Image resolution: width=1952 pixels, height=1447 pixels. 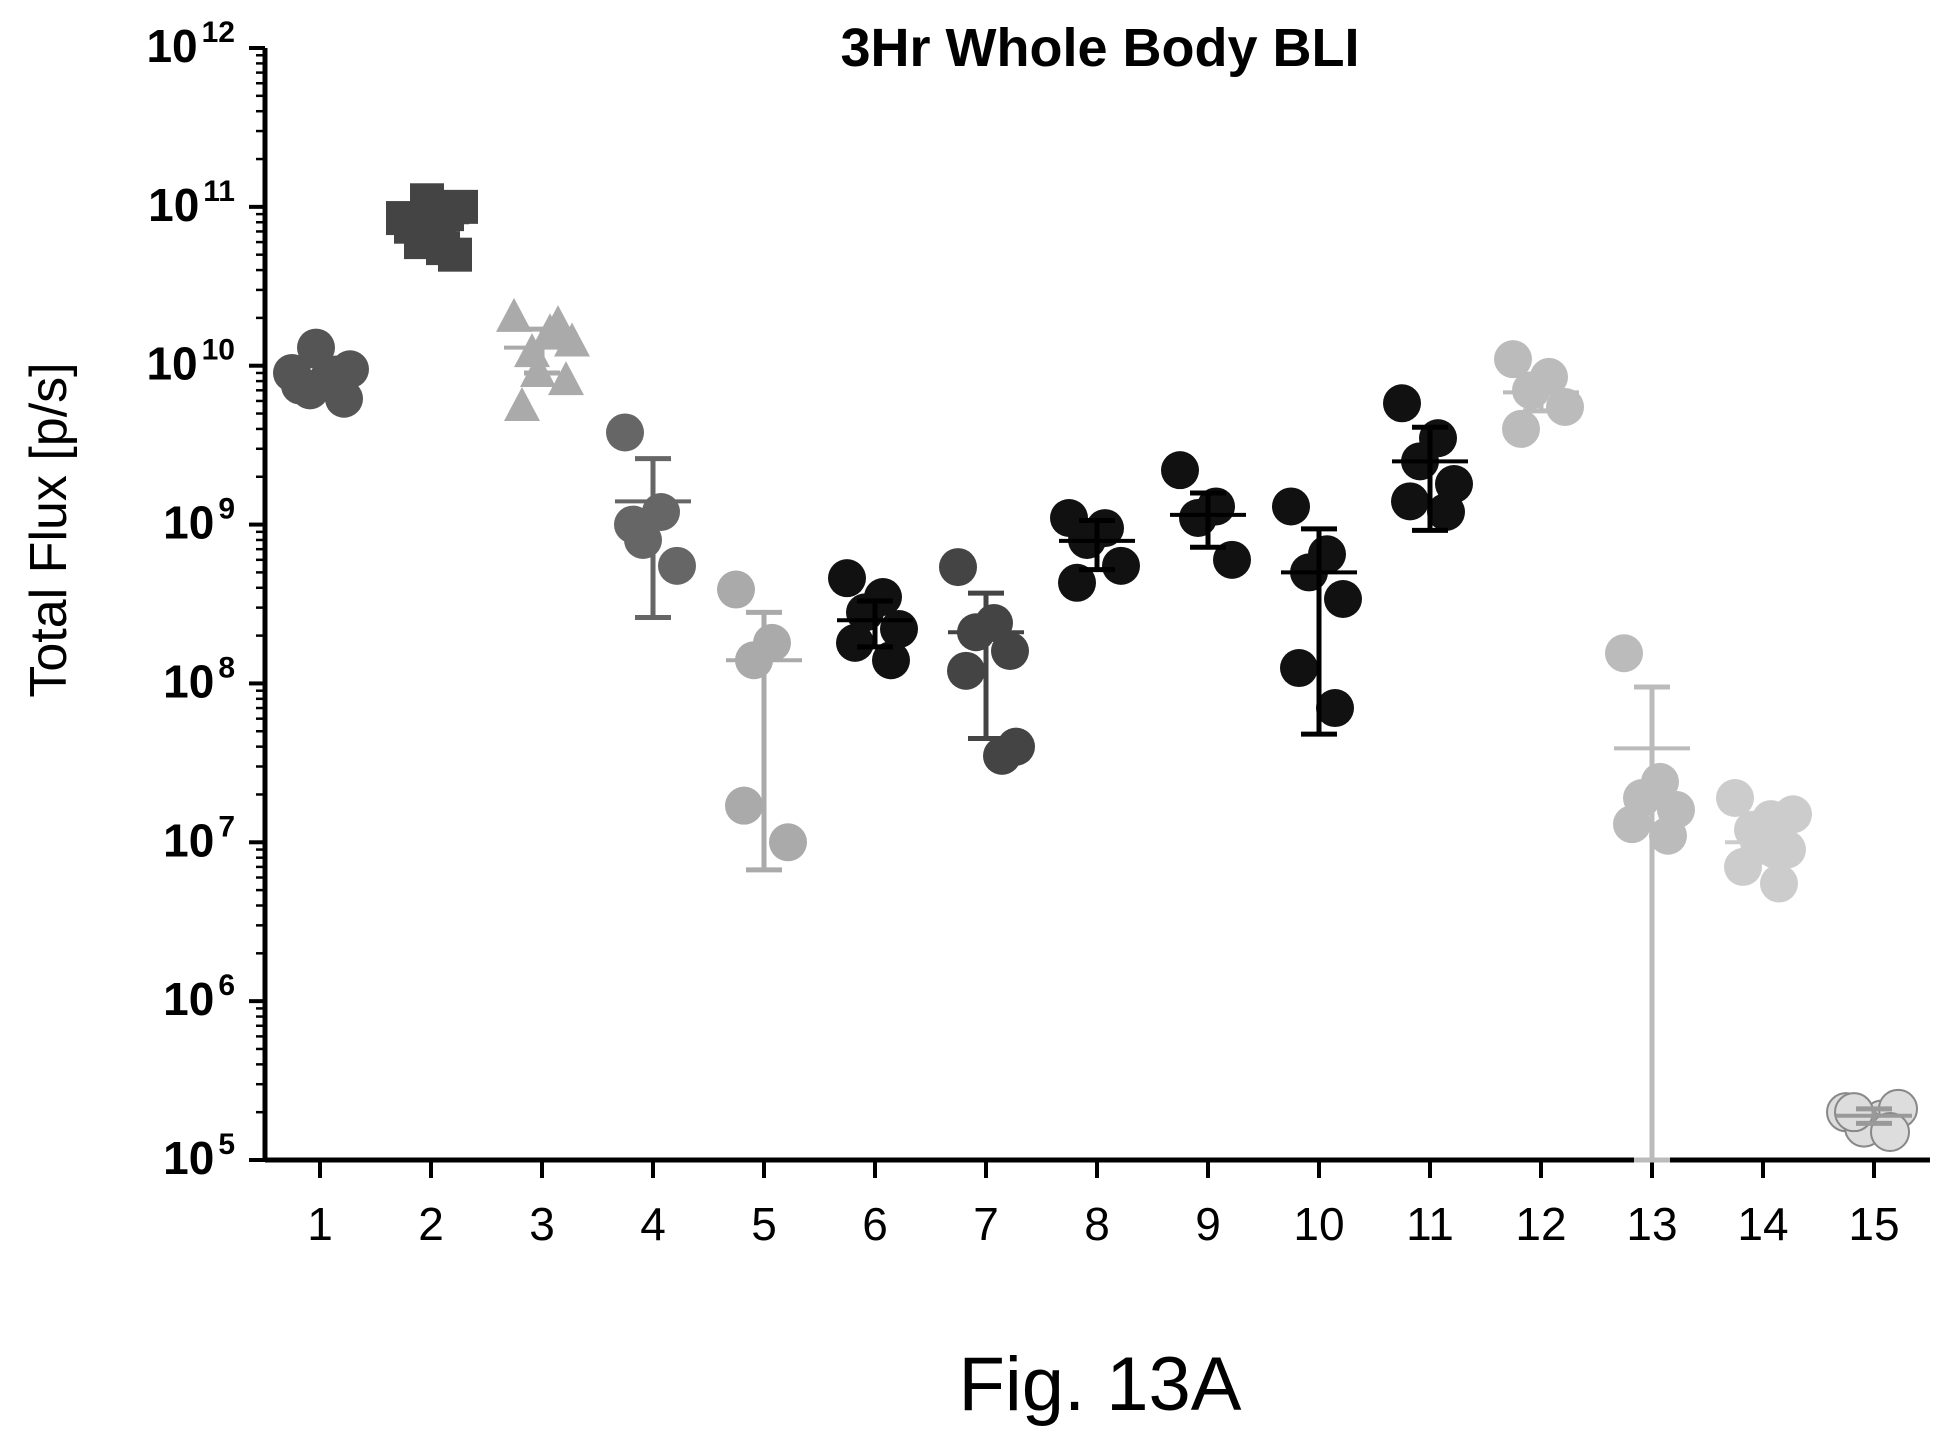 I want to click on x-tick-label: 4, so click(x=653, y=1224).